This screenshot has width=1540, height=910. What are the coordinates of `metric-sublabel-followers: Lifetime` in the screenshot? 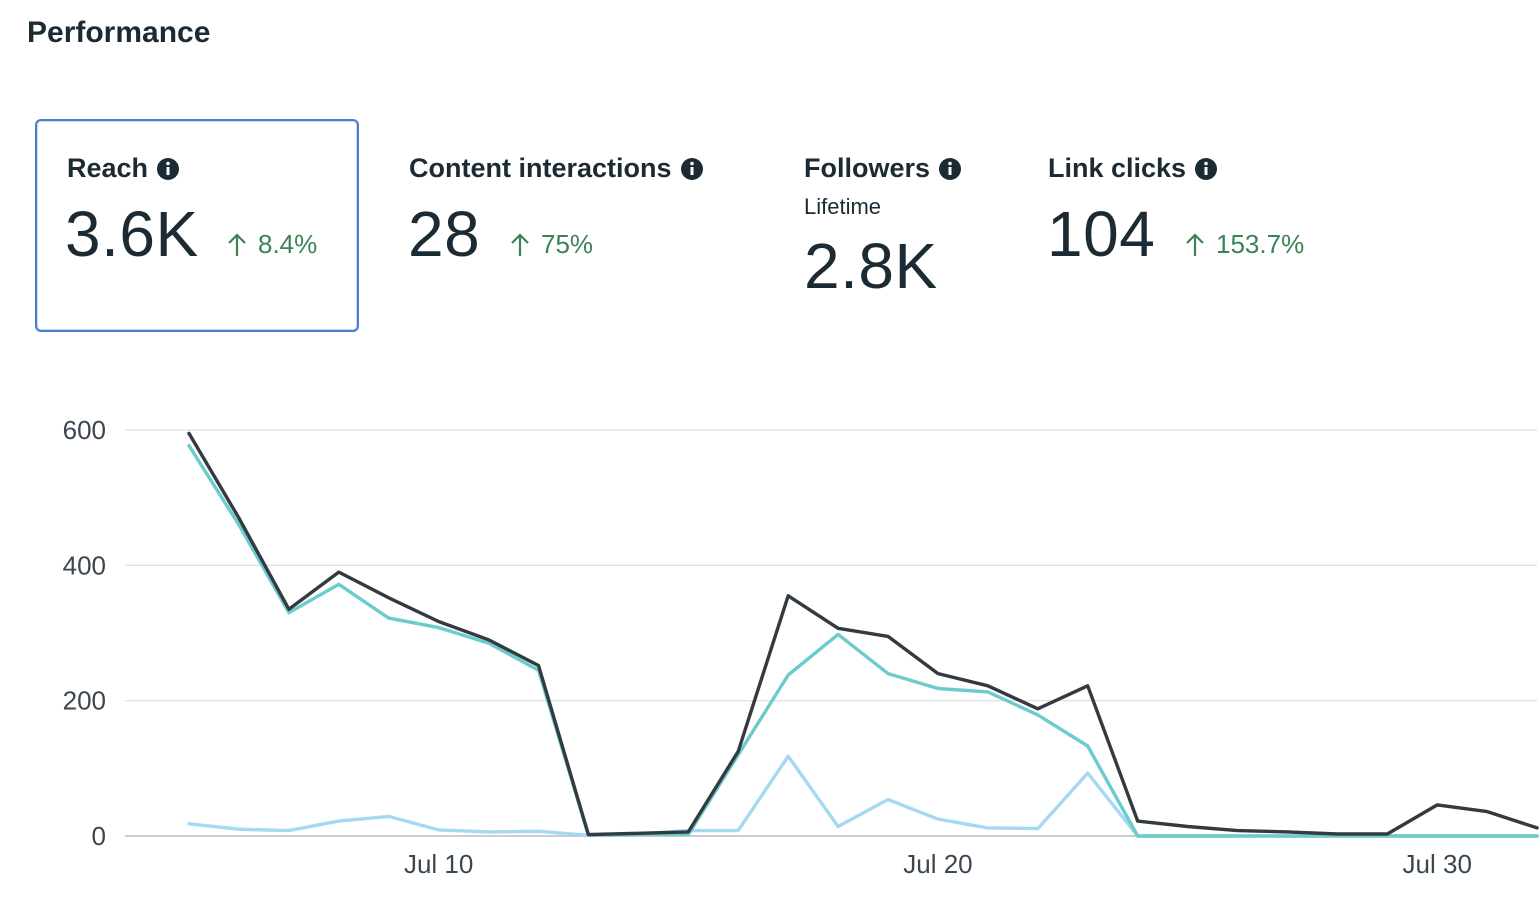 It's located at (843, 206).